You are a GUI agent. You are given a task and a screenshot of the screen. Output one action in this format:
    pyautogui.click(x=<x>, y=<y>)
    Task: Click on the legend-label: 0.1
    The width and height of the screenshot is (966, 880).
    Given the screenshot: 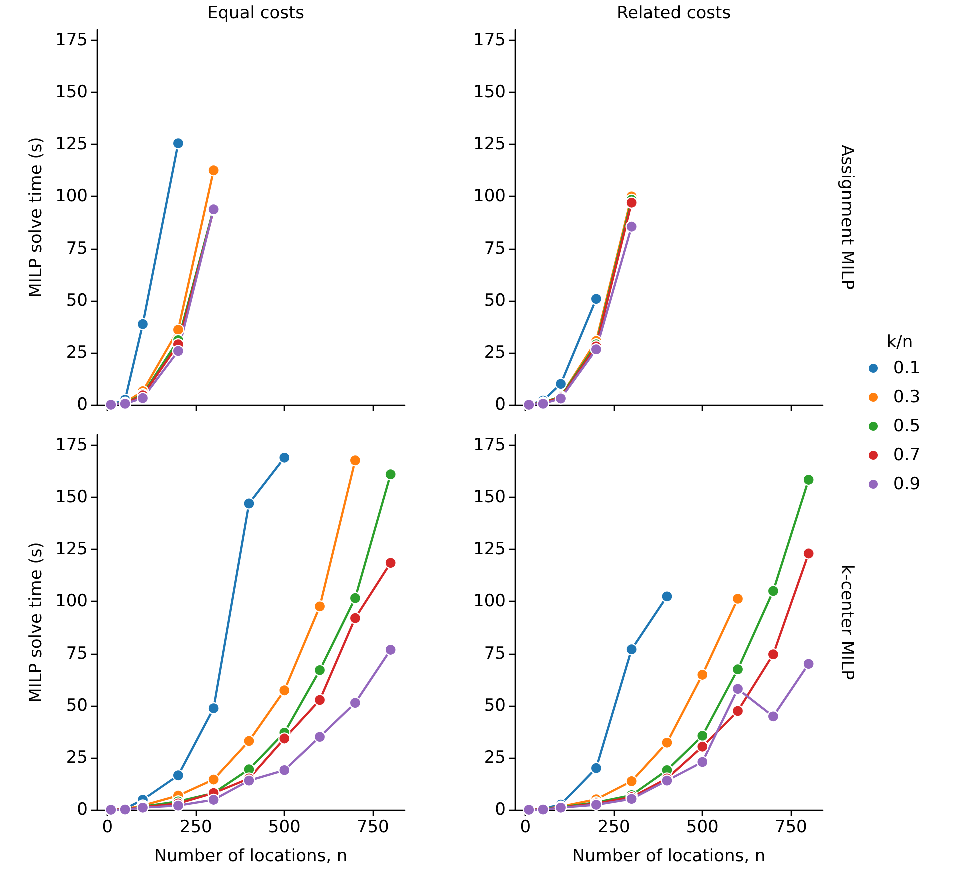 What is the action you would take?
    pyautogui.click(x=907, y=368)
    